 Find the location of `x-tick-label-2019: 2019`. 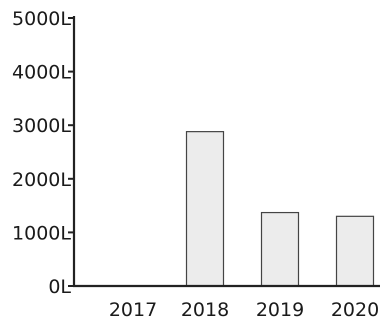

x-tick-label-2019: 2019 is located at coordinates (280, 310).